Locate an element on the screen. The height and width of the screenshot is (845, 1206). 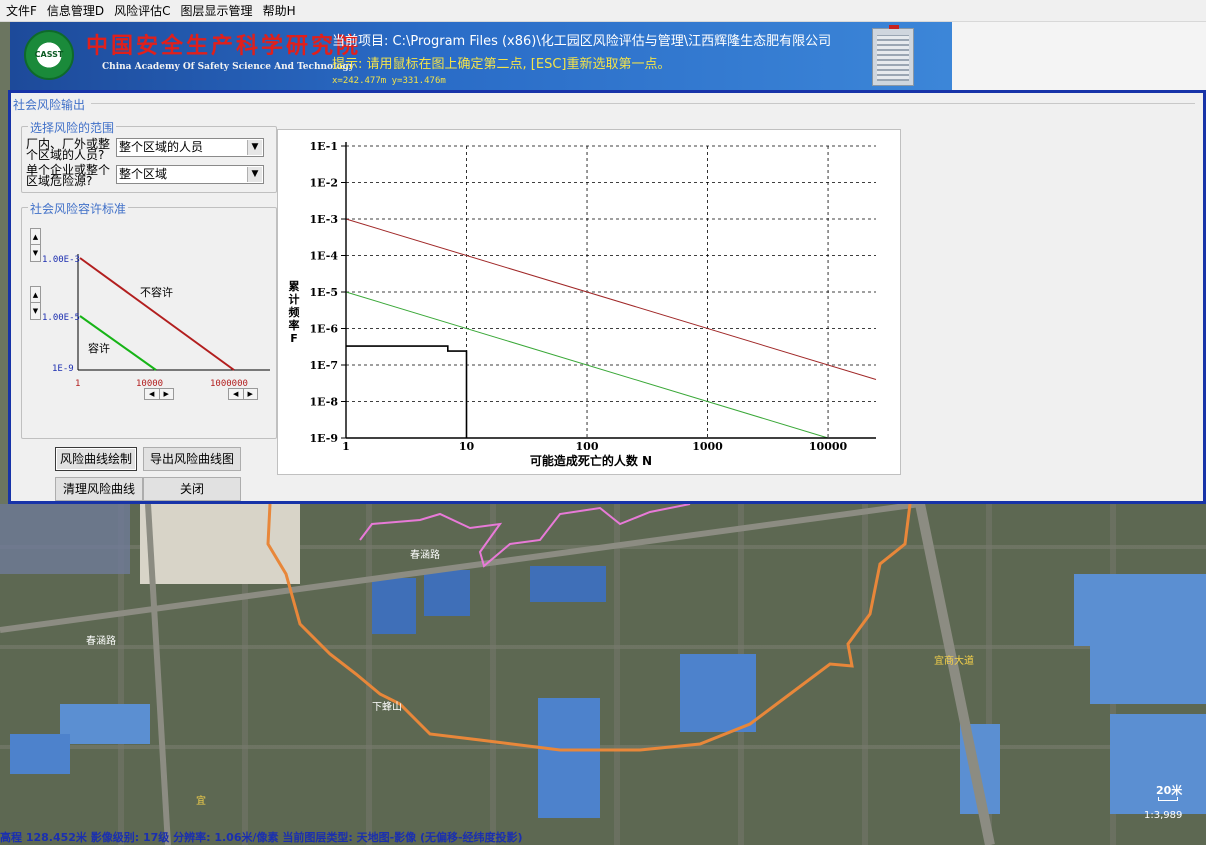
map-scale-bar is located at coordinates (1168, 799).